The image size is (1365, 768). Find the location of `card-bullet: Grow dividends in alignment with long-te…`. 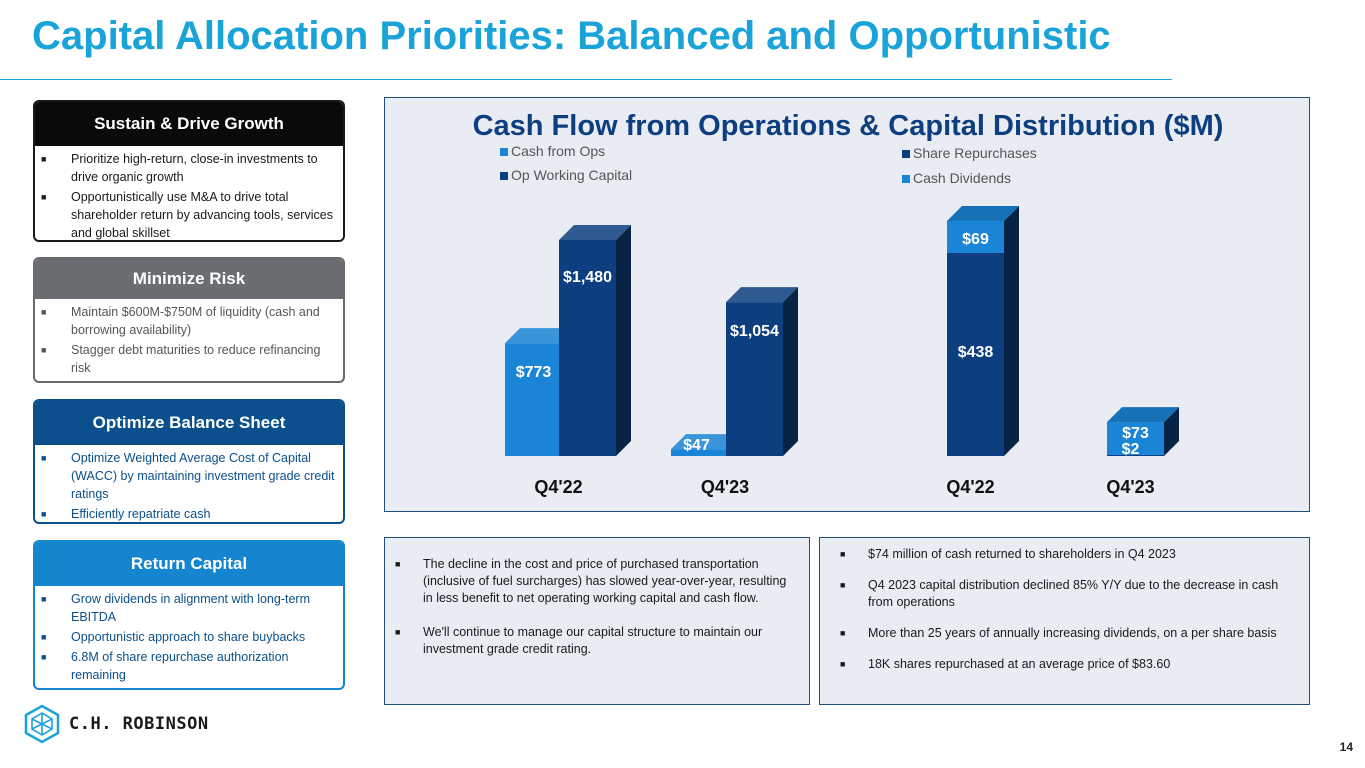

card-bullet: Grow dividends in alignment with long-te… is located at coordinates (188, 608).